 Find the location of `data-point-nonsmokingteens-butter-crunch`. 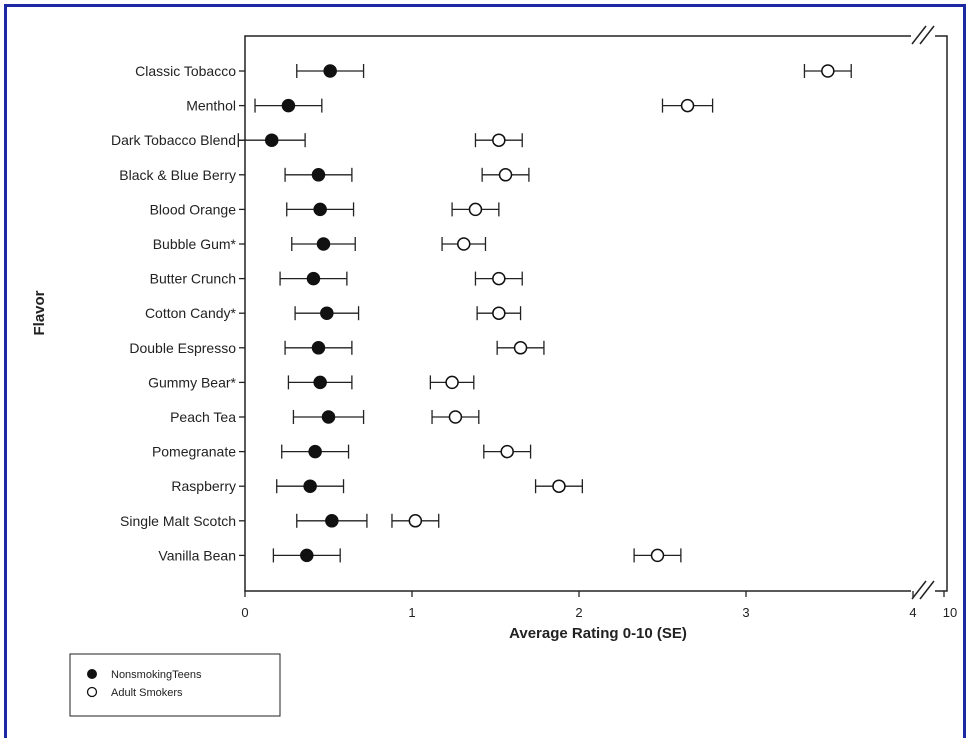

data-point-nonsmokingteens-butter-crunch is located at coordinates (313, 278).